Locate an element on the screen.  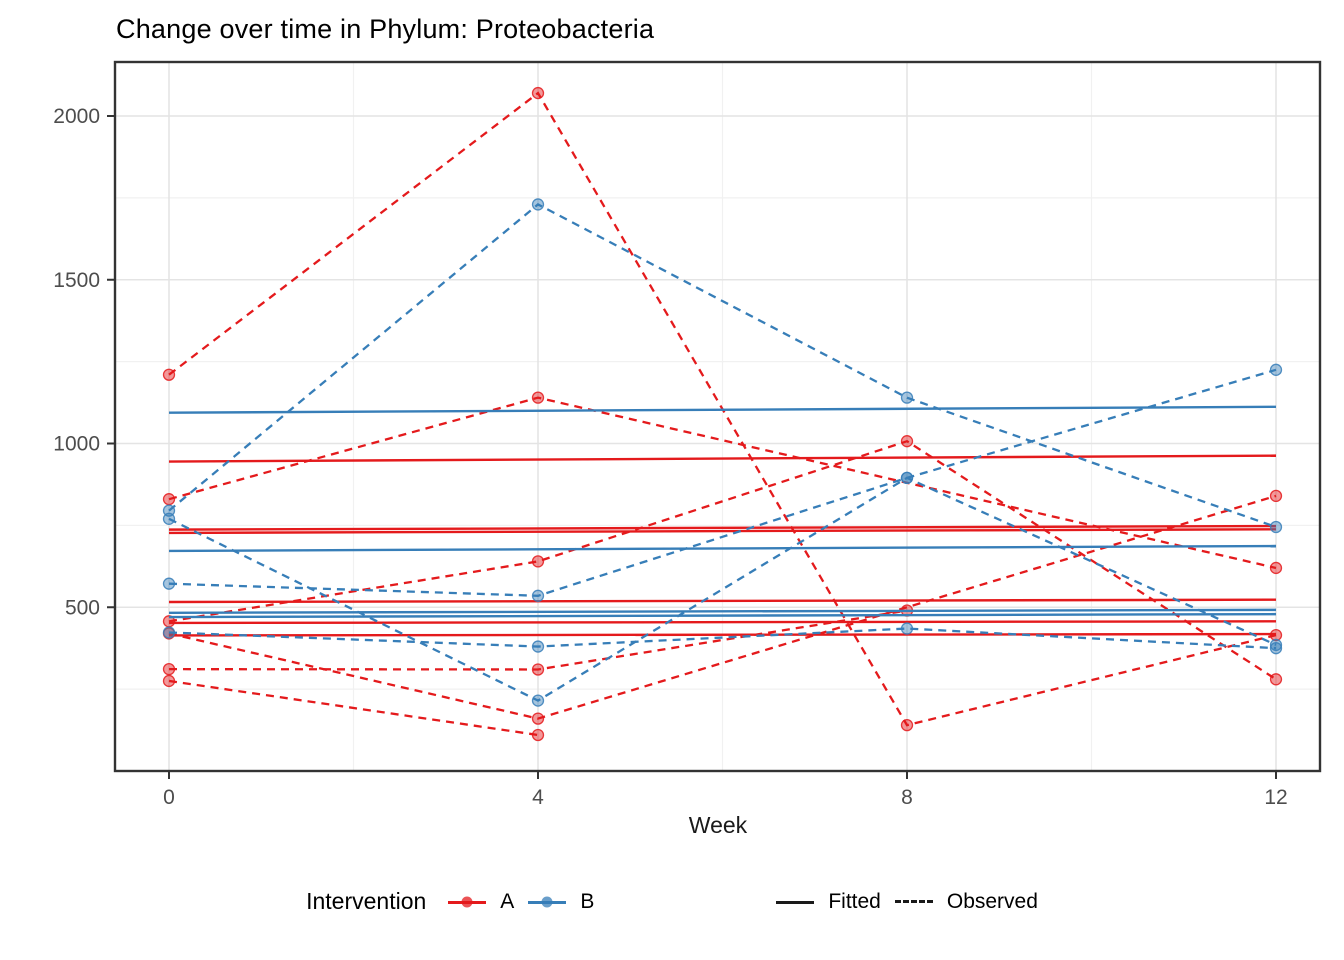
fitted-line-B2 is located at coordinates (722, 611).